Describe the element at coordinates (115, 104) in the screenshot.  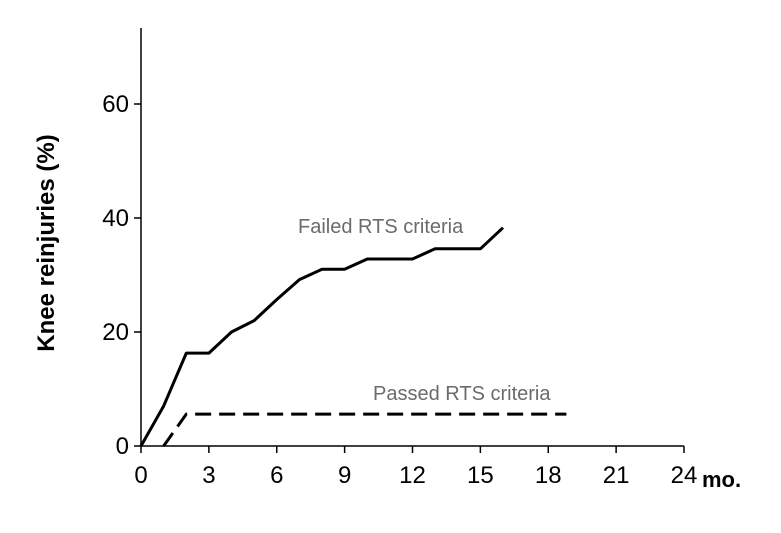
I see `y-tick-label: 60` at that location.